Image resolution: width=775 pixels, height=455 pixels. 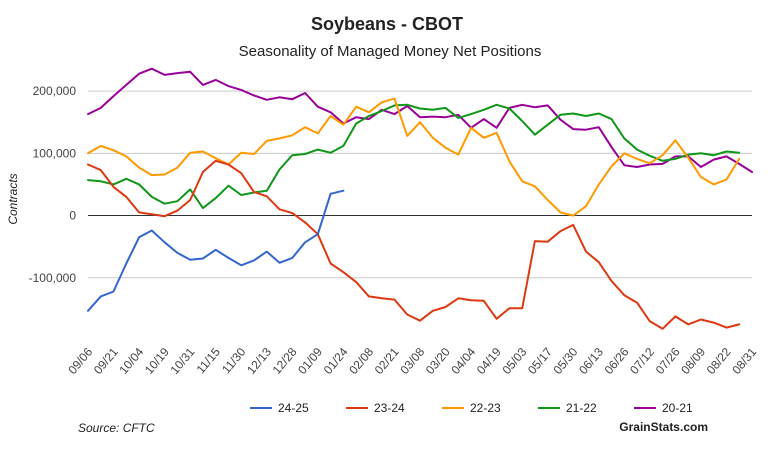 What do you see at coordinates (617, 361) in the screenshot?
I see `x-tick-label: 06/26` at bounding box center [617, 361].